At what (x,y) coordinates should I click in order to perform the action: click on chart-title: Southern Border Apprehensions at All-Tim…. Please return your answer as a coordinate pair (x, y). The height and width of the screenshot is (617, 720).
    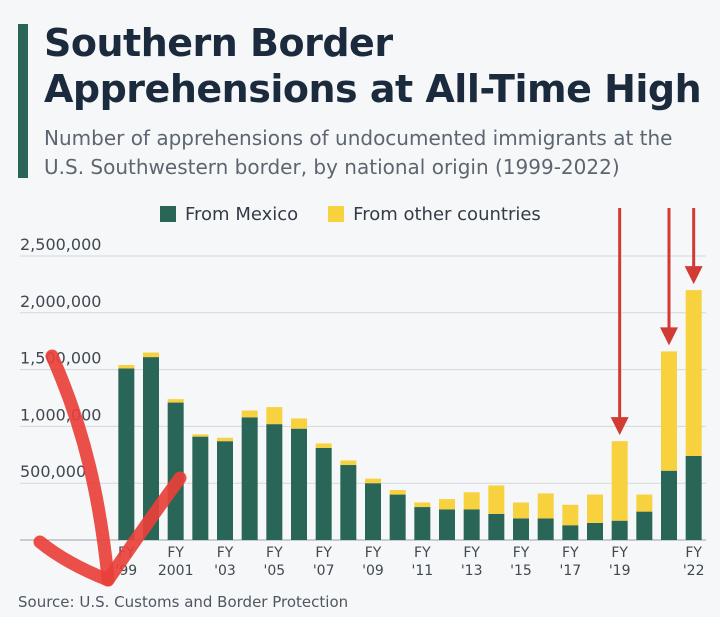
    Looking at the image, I should click on (373, 66).